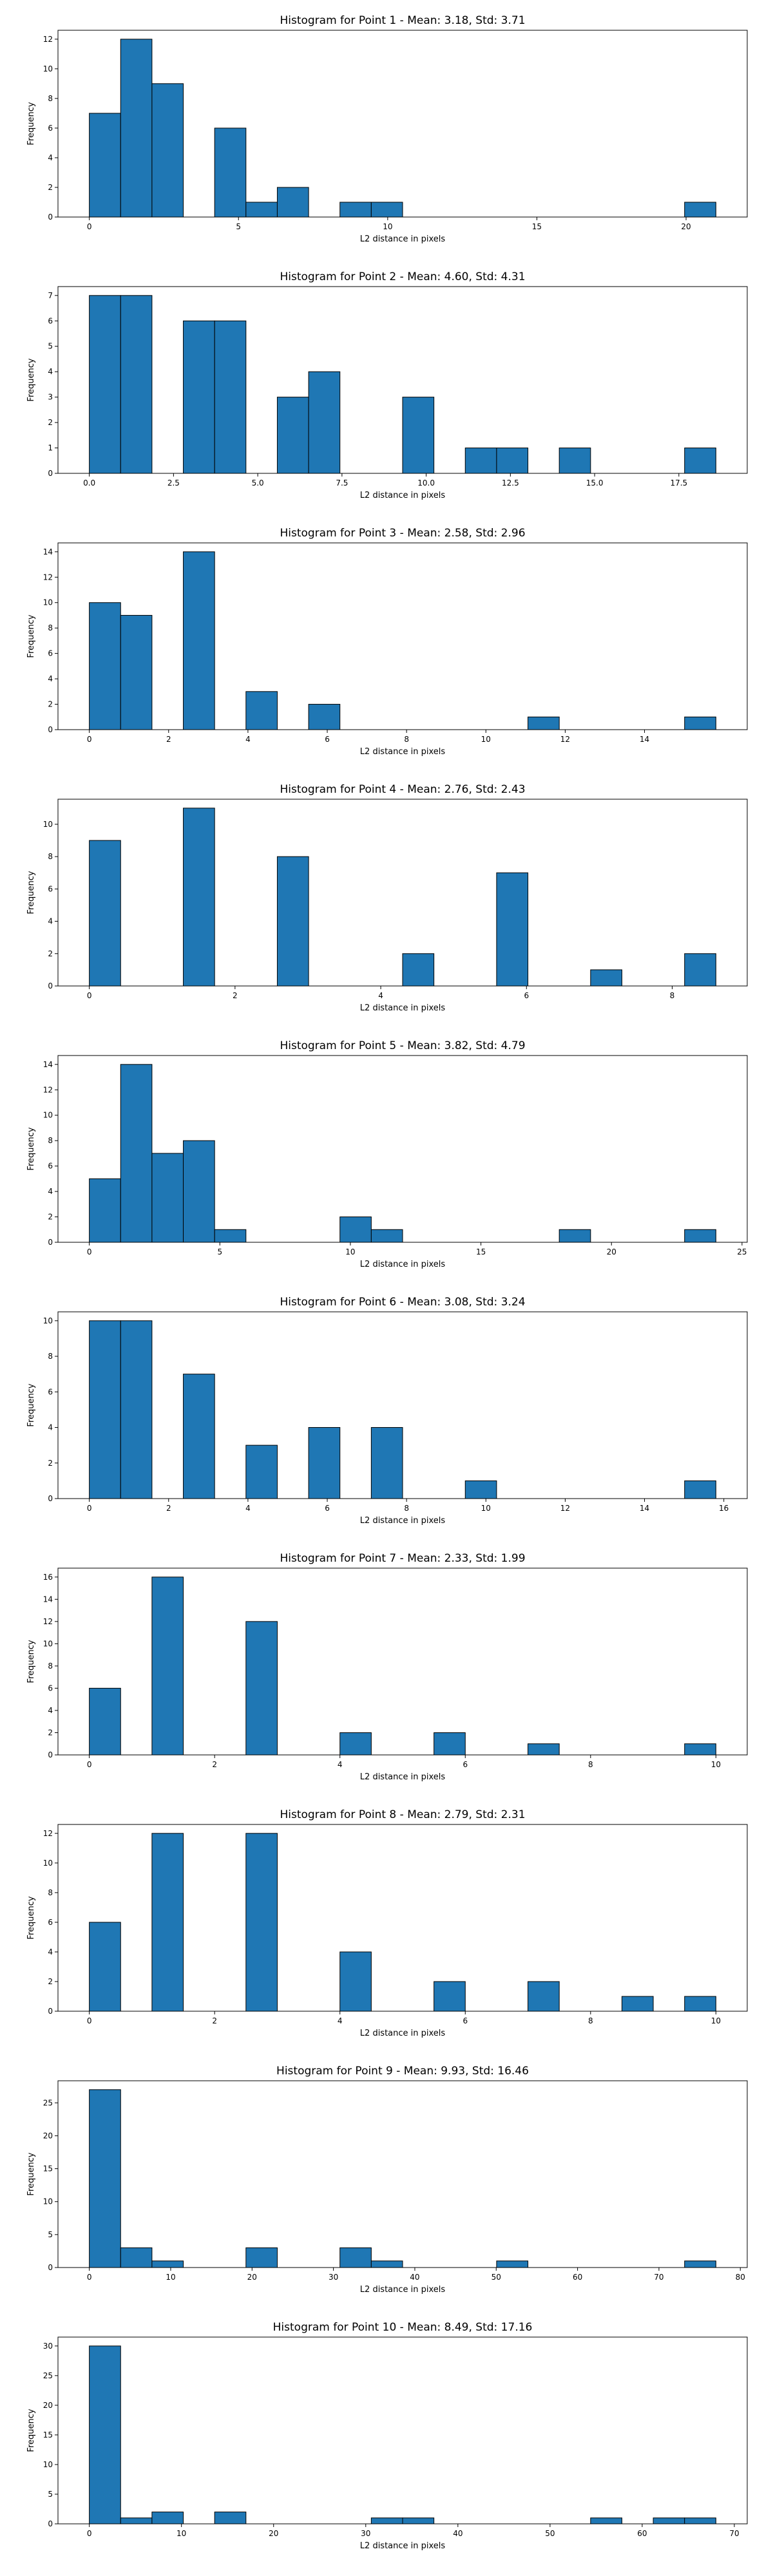 This screenshot has height=2576, width=773. Describe the element at coordinates (50, 2234) in the screenshot. I see `y-tick-label: 5` at that location.